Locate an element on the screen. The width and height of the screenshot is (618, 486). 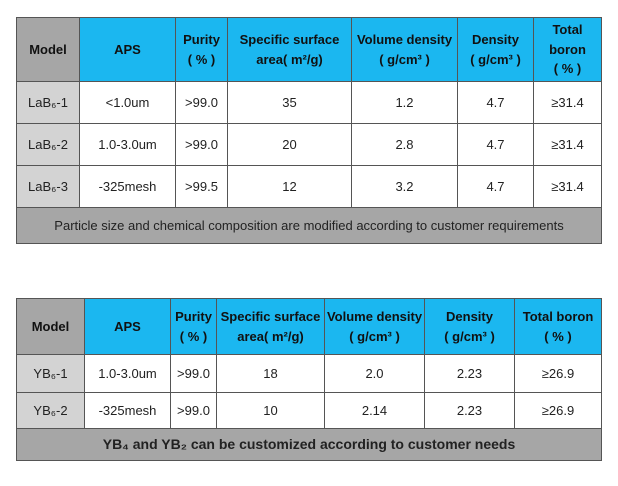
volume-density-cell: 1.2 is located at coordinates (404, 102).